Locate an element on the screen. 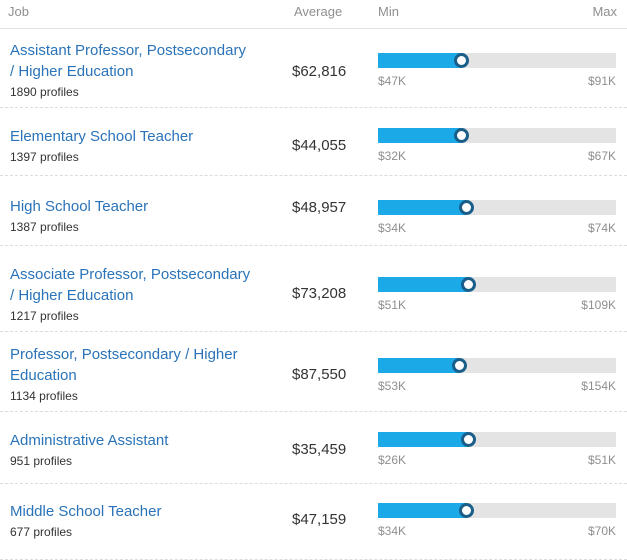 Image resolution: width=627 pixels, height=560 pixels. average-salary: $48,957 is located at coordinates (319, 207).